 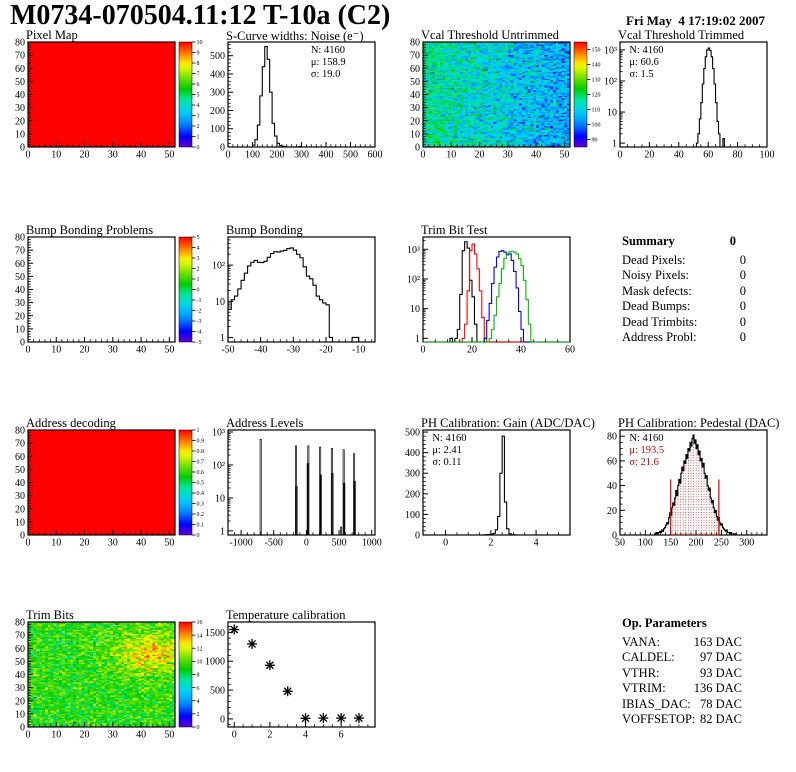 What do you see at coordinates (295, 36) in the screenshot?
I see `plot-title: S-Curve widths: Noise (e⁻)` at bounding box center [295, 36].